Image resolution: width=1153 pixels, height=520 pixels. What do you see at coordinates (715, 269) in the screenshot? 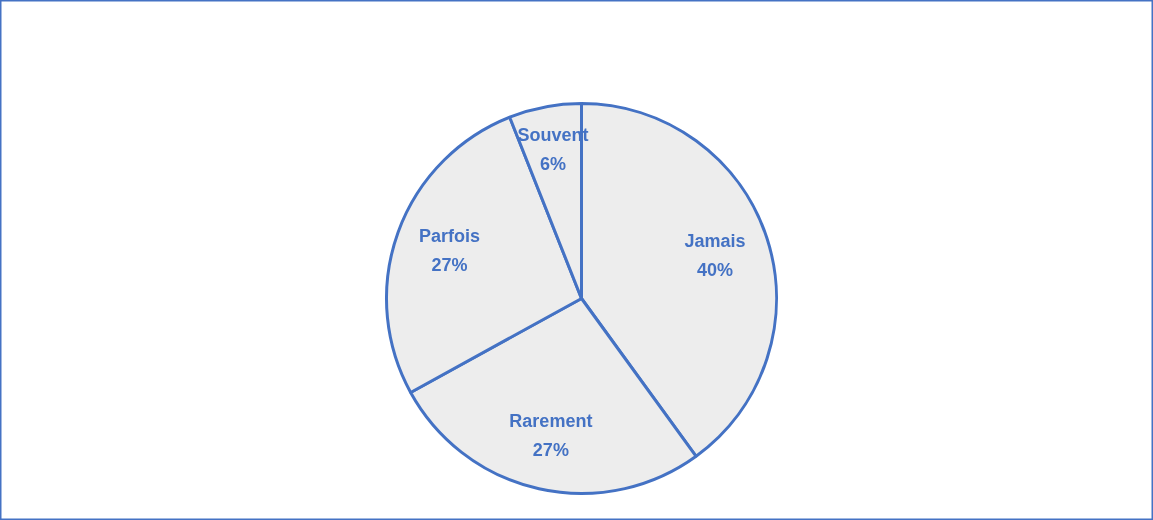
I see `data-label: 40%` at bounding box center [715, 269].